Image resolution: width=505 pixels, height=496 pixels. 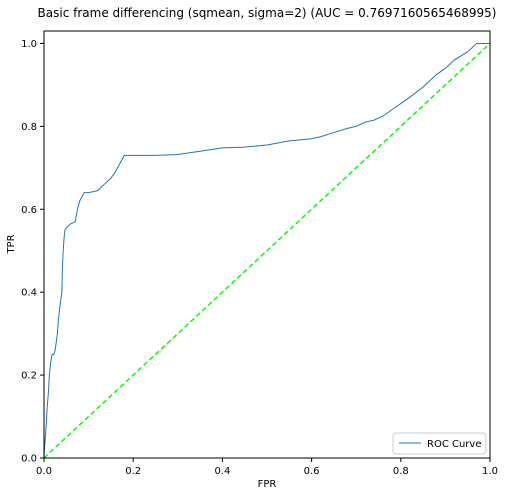 What do you see at coordinates (29, 376) in the screenshot?
I see `y-tick-label: 0.2` at bounding box center [29, 376].